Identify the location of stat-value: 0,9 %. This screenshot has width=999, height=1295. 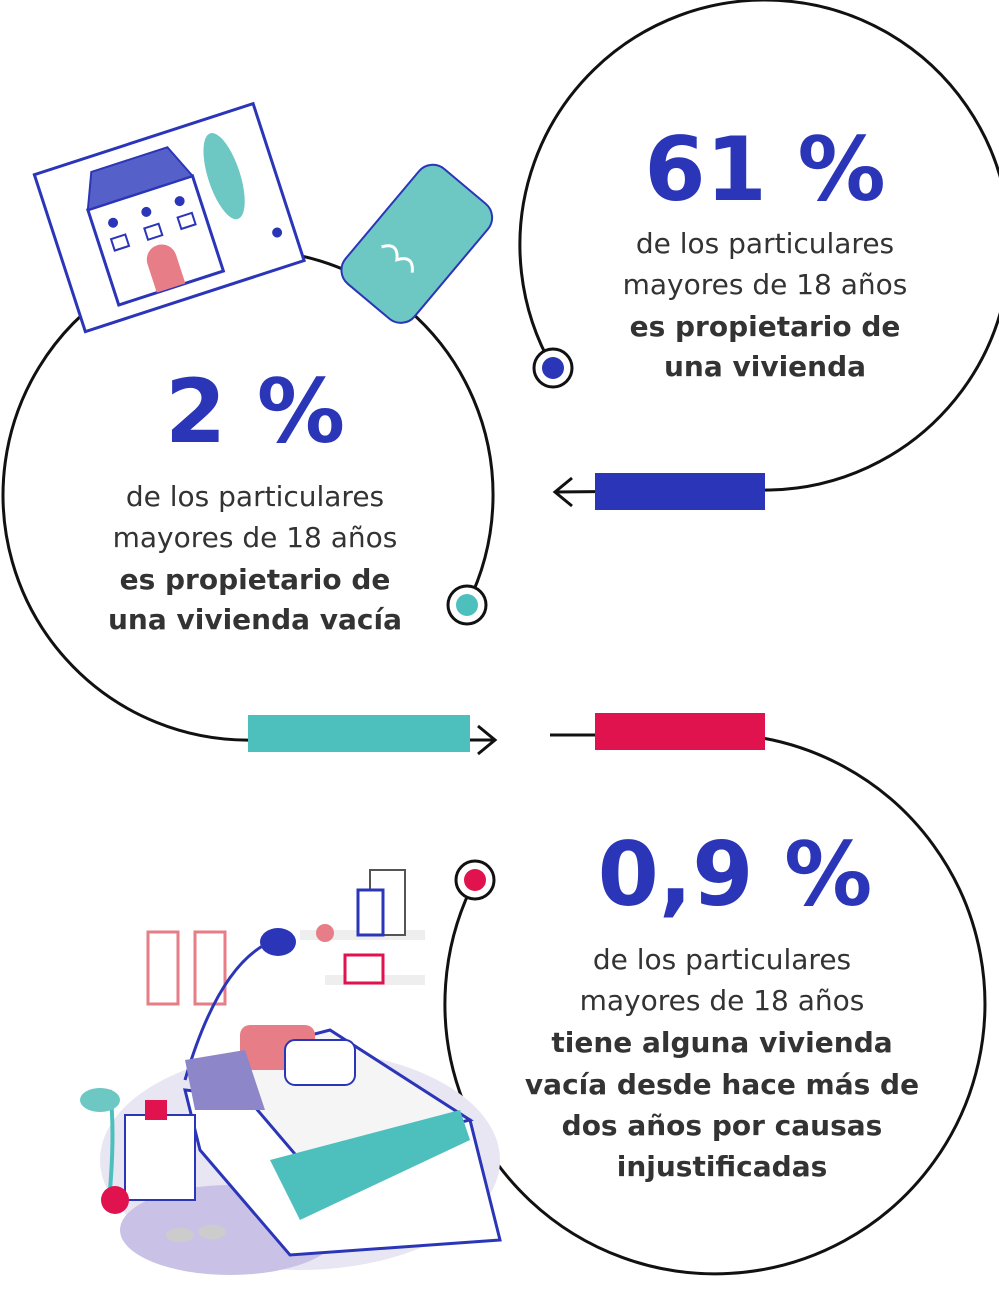
(735, 874).